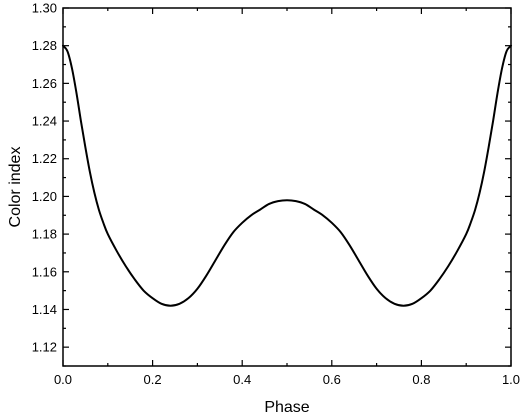 The image size is (520, 419). I want to click on y-tick-label: 1.28, so click(44, 45).